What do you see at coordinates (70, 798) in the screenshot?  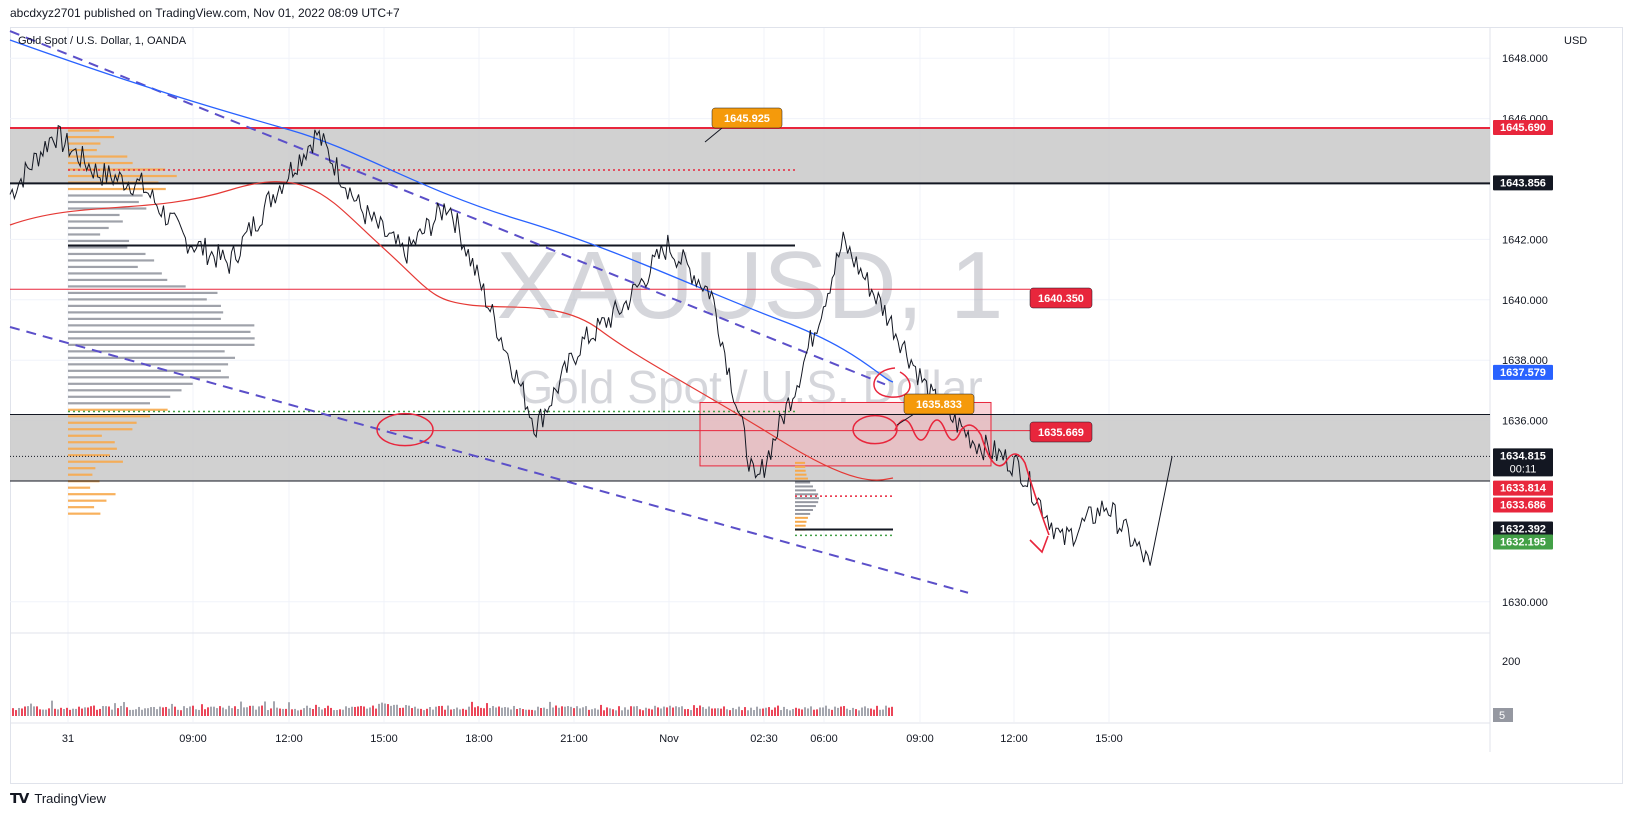 I see `footer-brand: TradingView` at bounding box center [70, 798].